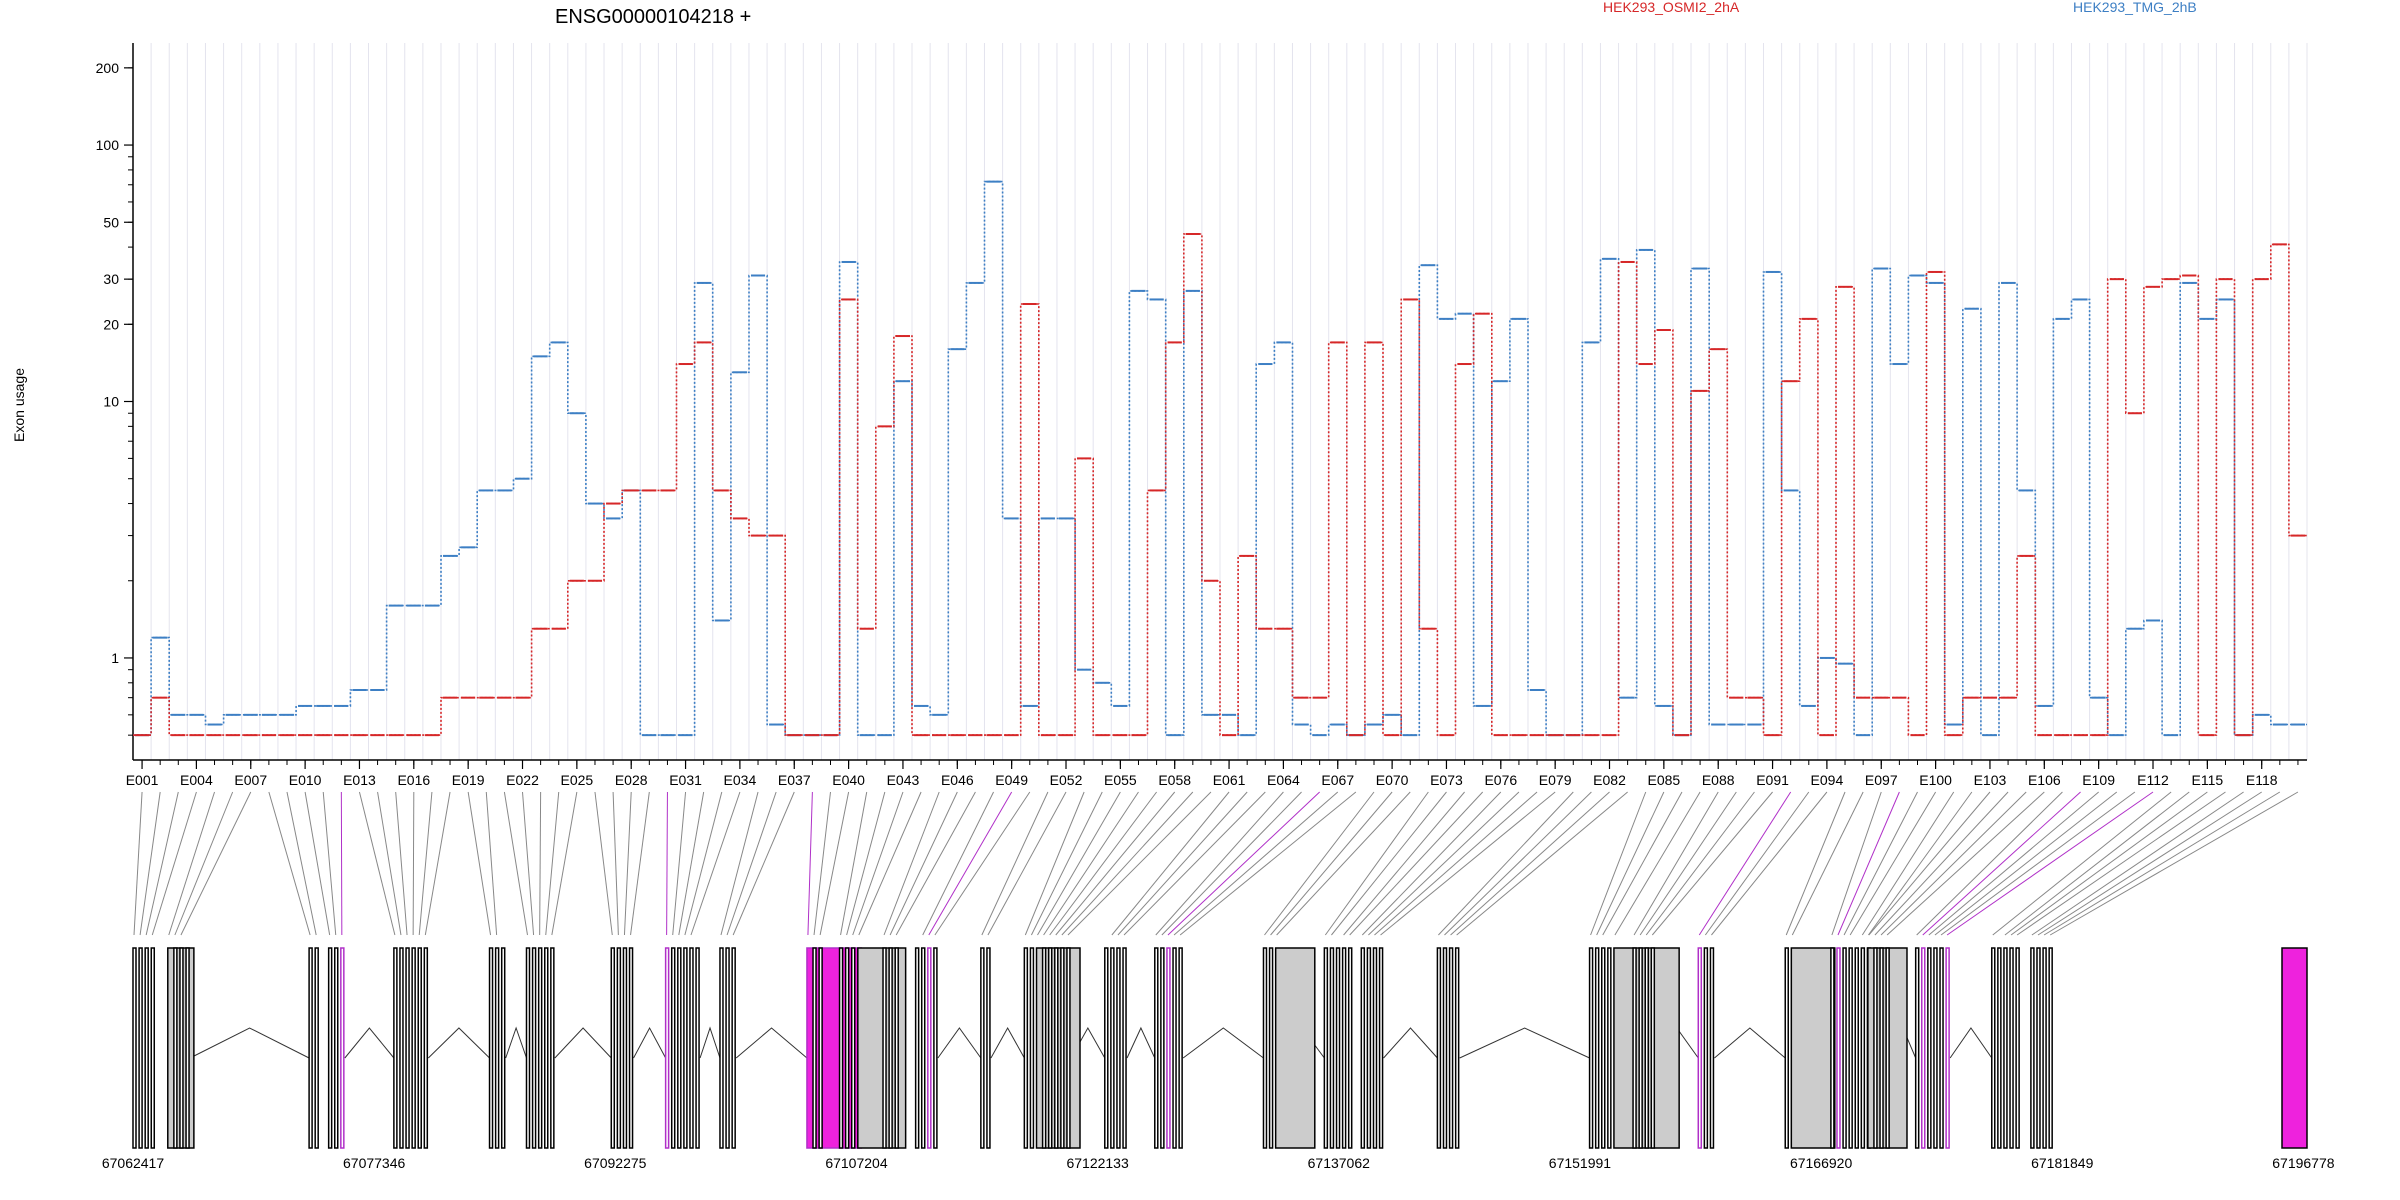 This screenshot has height=1200, width=2400. I want to click on genomic-tick-label: 67181849, so click(2062, 1163).